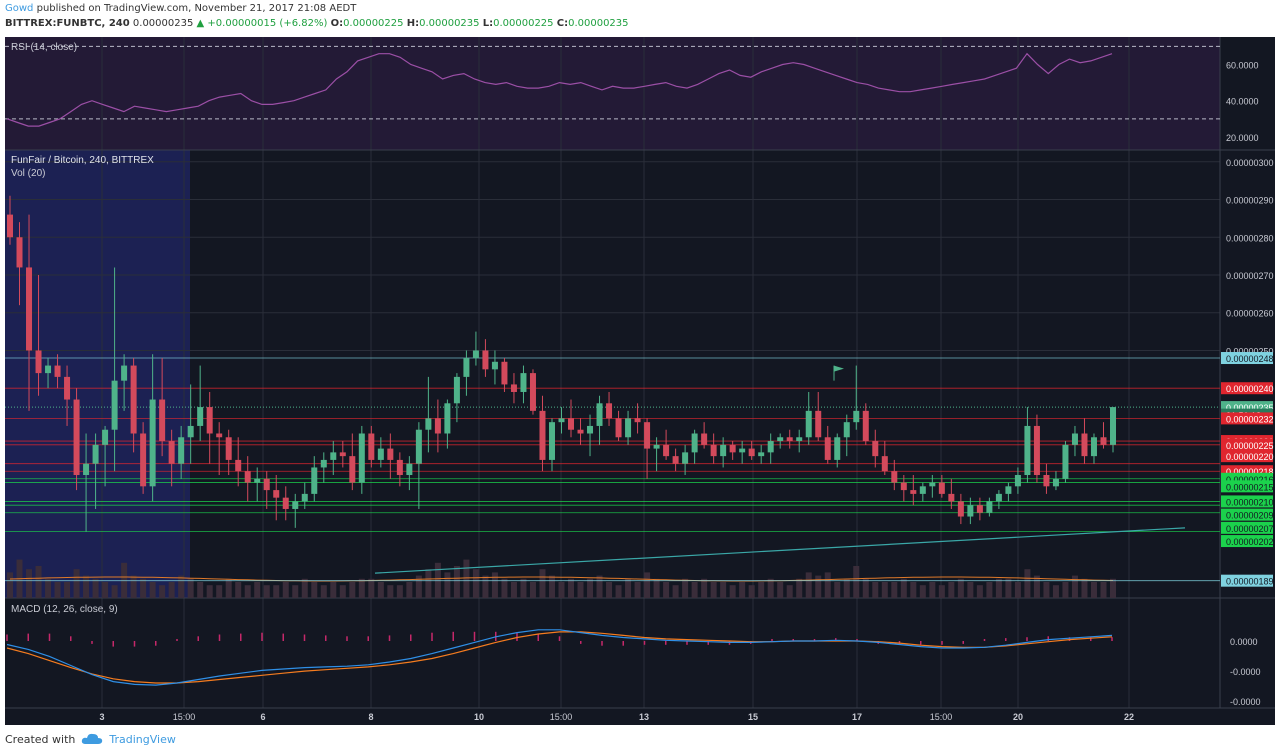 The height and width of the screenshot is (752, 1280). What do you see at coordinates (1129, 717) in the screenshot?
I see `time-tick-label: 22` at bounding box center [1129, 717].